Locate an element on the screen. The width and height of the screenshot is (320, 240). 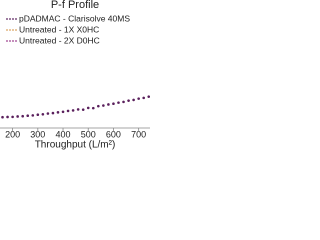
x-axis-label: Throughput (L/m²) is located at coordinates (75, 145).